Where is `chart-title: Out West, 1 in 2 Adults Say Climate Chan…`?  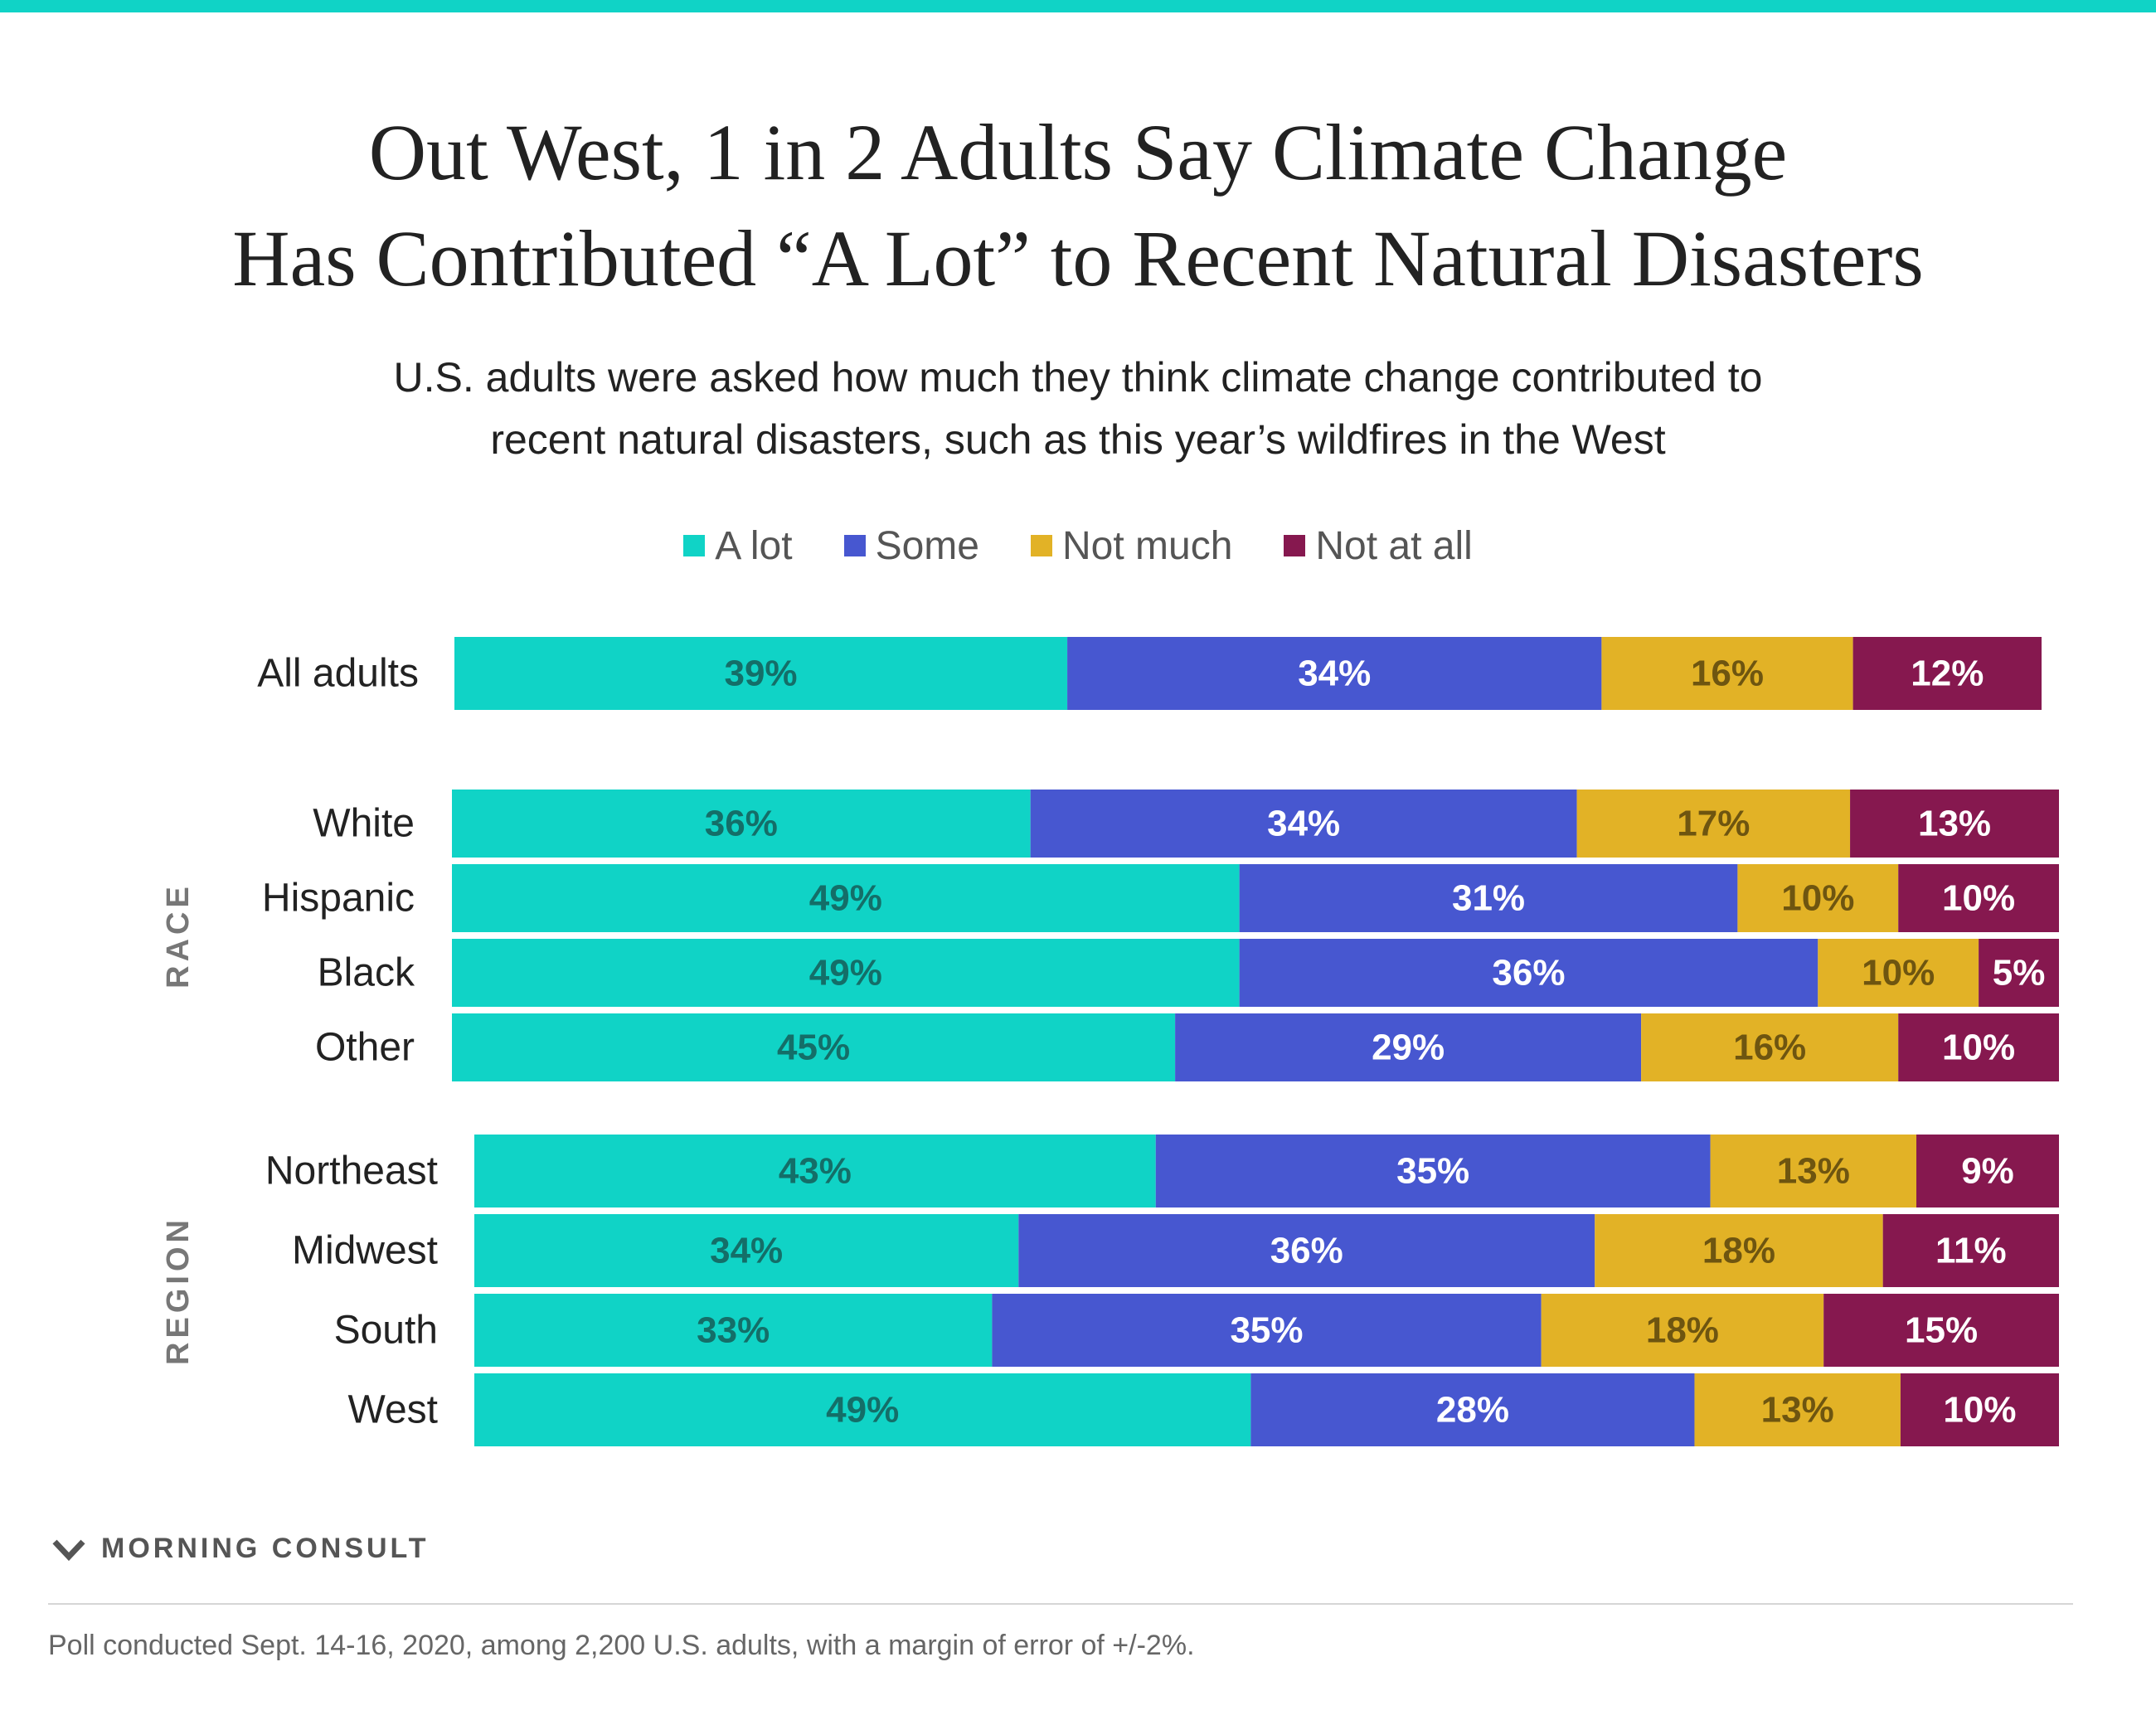 chart-title: Out West, 1 in 2 Adults Say Climate Chan… is located at coordinates (1078, 206).